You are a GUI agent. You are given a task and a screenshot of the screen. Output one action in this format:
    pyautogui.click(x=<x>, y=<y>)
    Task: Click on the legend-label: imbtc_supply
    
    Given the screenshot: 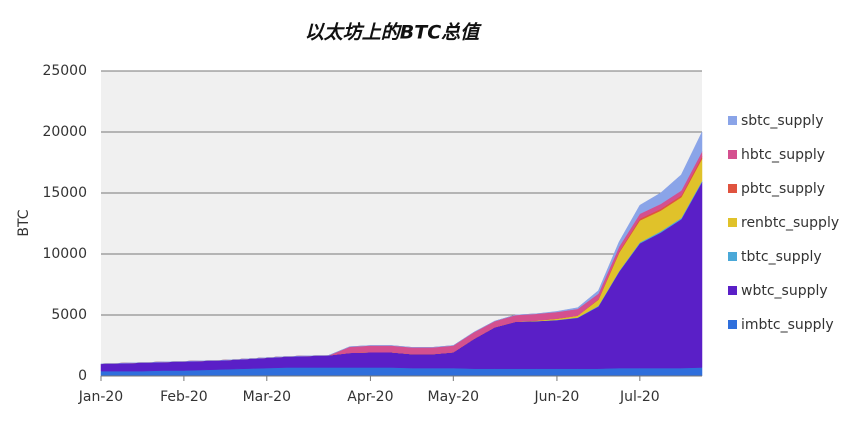 What is the action you would take?
    pyautogui.click(x=787, y=325)
    